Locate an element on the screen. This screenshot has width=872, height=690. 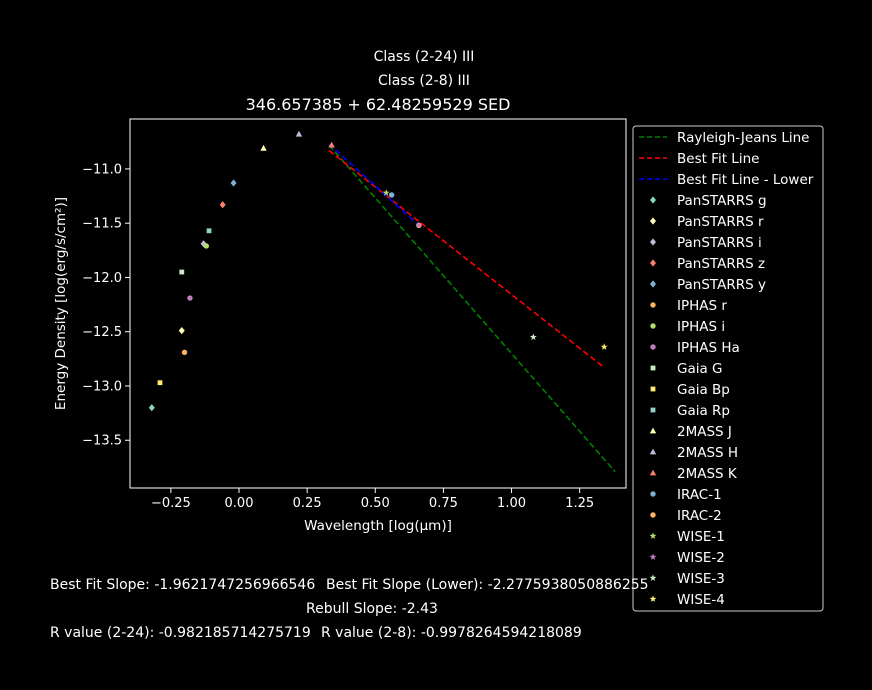
x-tick-label: 0.25 is located at coordinates (307, 503).